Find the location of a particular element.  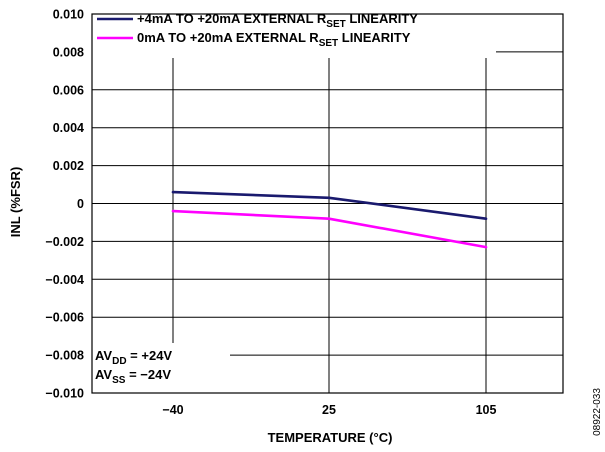

annotation-line: AVDD = +24V is located at coordinates (133, 357).